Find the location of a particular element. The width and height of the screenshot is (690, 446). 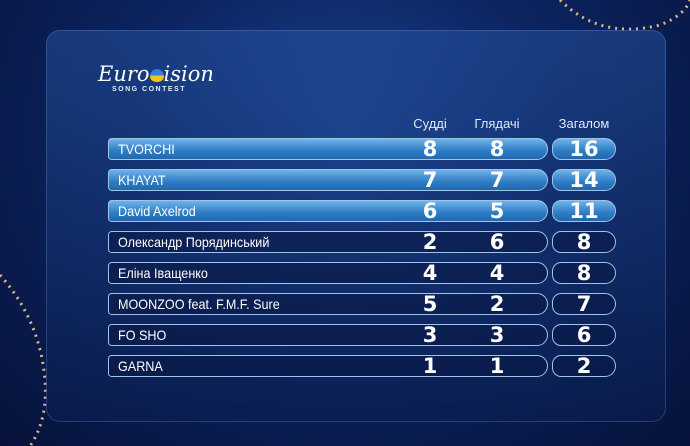

table-row: MOONZOO feat. F.M.F. Sure 5 2 7 is located at coordinates (362, 304).